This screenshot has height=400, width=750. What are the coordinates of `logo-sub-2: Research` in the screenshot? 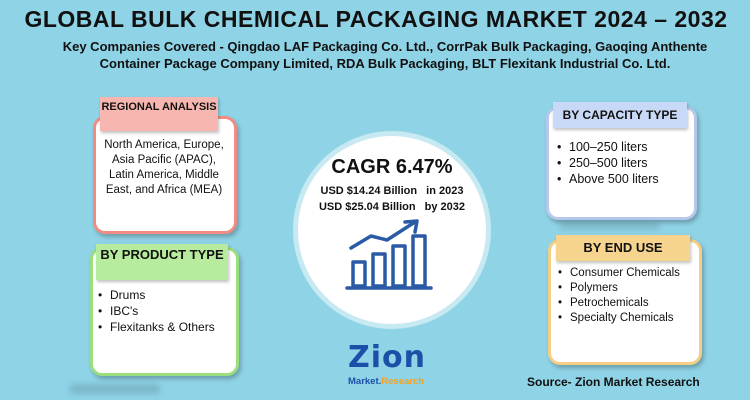 It's located at (403, 381).